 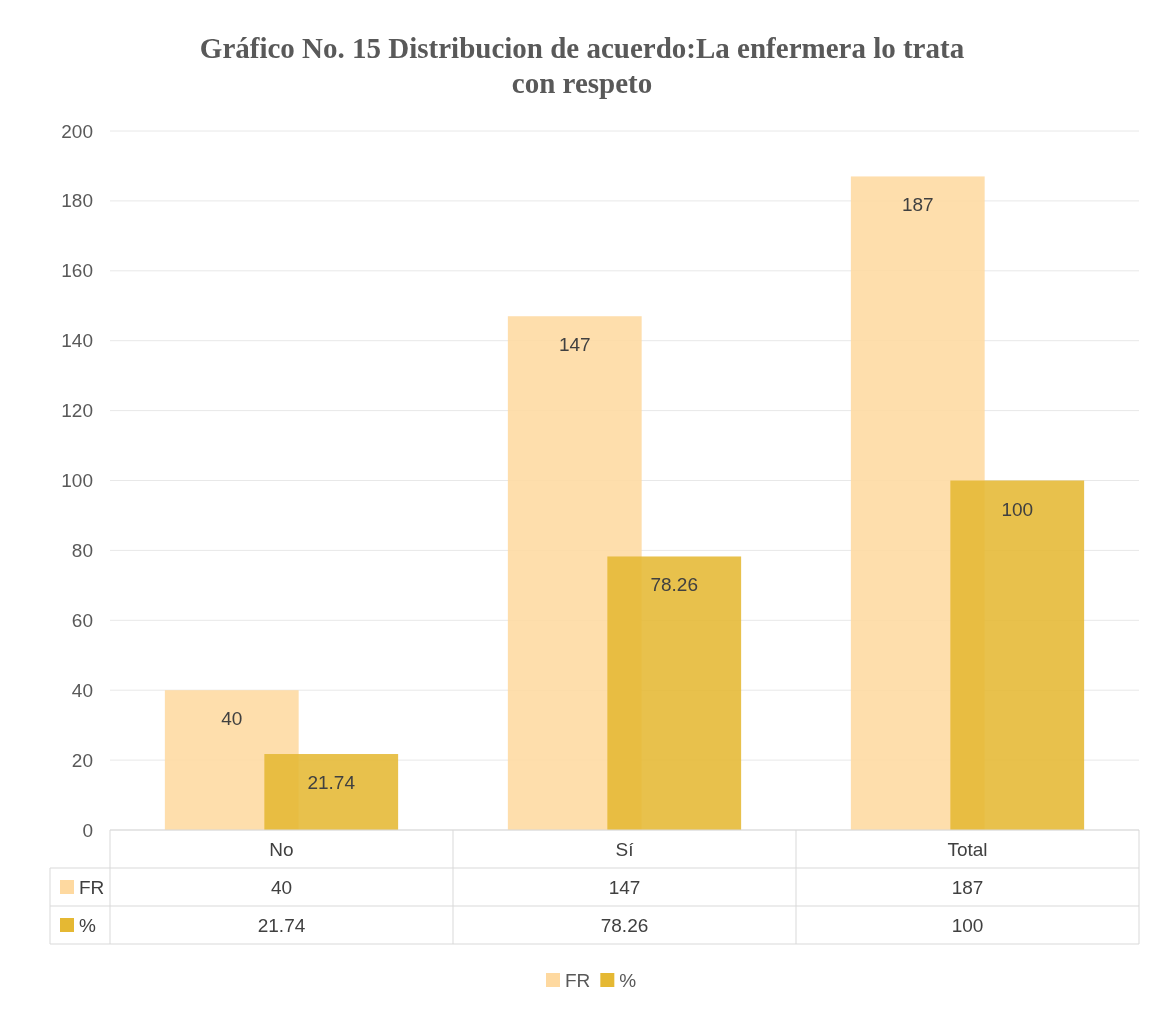 What do you see at coordinates (1017, 509) in the screenshot?
I see `annotation: 100` at bounding box center [1017, 509].